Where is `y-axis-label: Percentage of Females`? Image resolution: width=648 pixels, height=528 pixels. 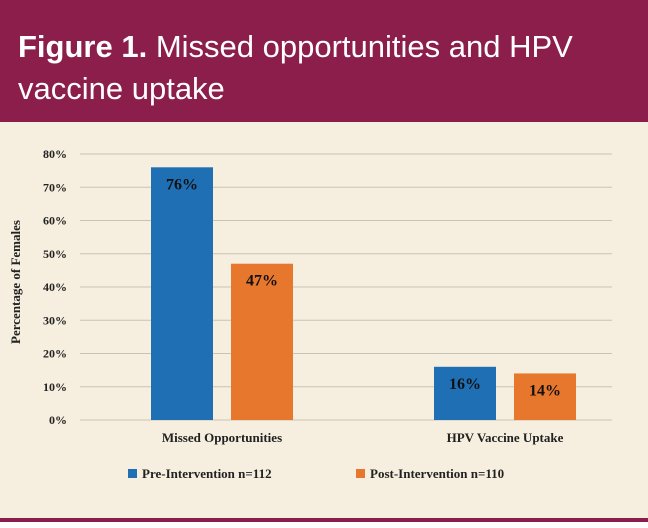 y-axis-label: Percentage of Females is located at coordinates (15, 282).